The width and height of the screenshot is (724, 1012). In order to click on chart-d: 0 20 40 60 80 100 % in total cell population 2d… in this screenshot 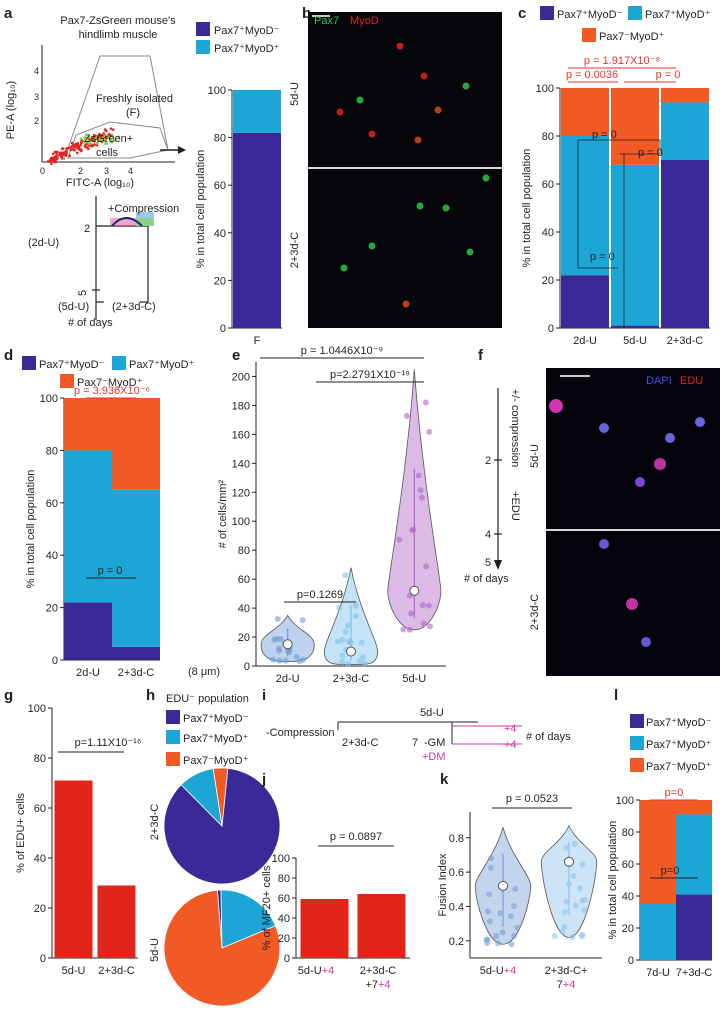, I will do `click(92, 536)`.